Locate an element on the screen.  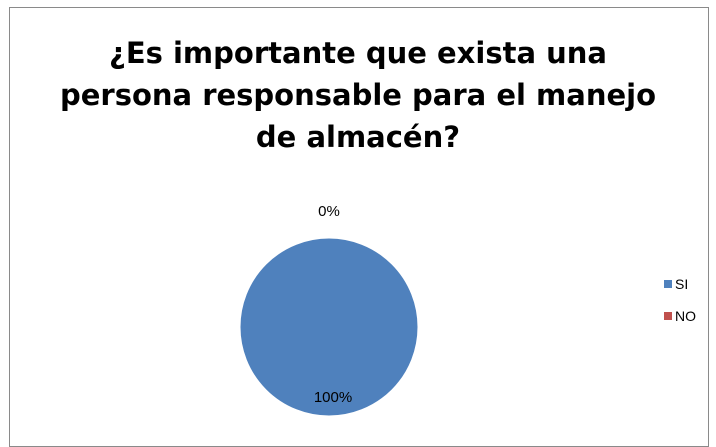
legend-item-si: SI is located at coordinates (680, 284).